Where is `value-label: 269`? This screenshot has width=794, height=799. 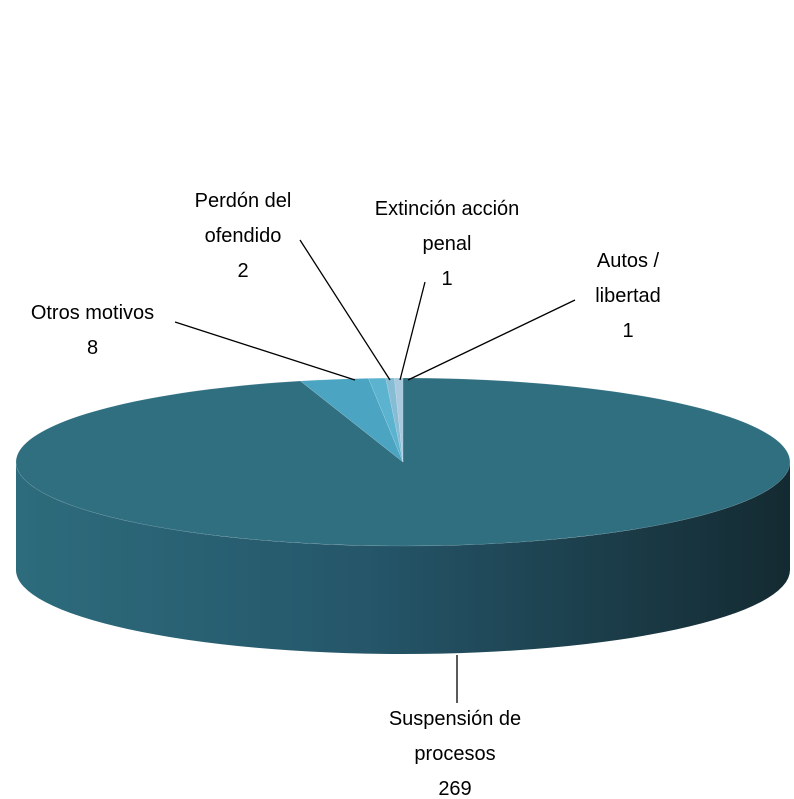
value-label: 269 is located at coordinates (455, 788).